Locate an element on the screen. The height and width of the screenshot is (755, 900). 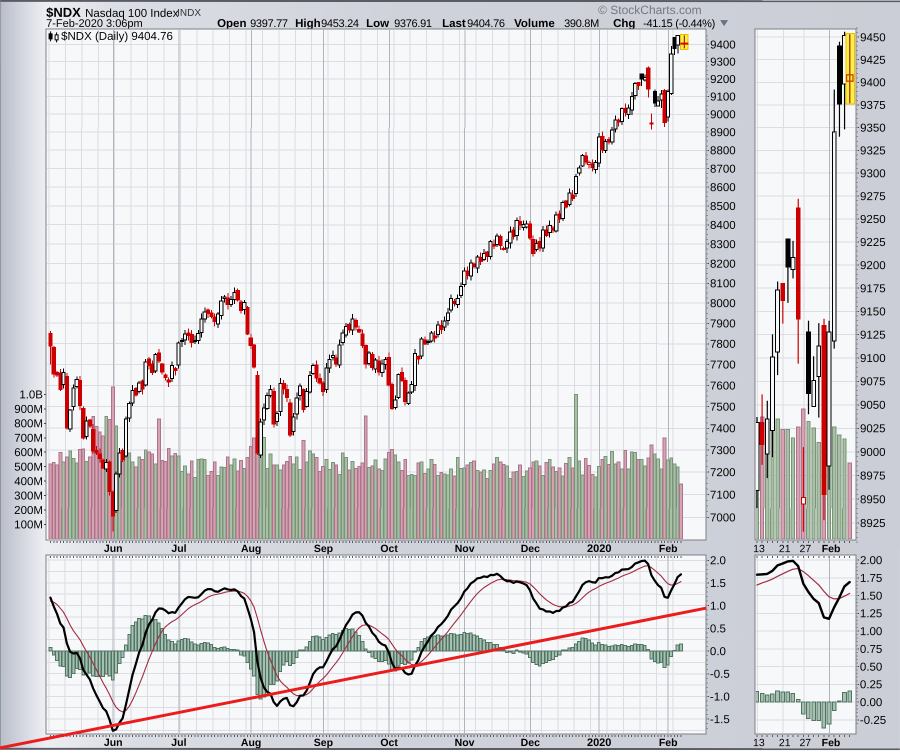
svg-text: 0.50 is located at coordinates (871, 668).